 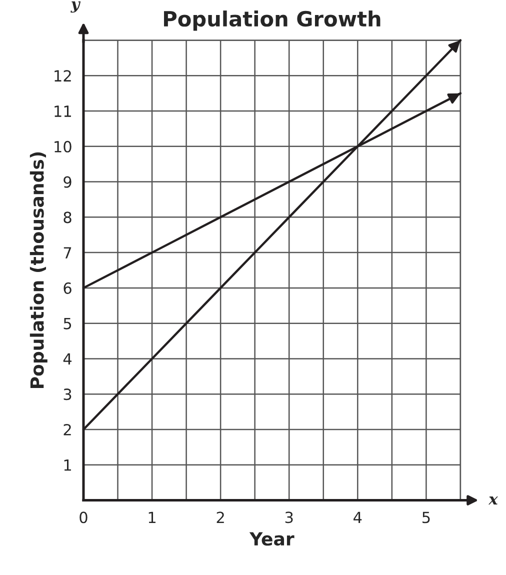 What do you see at coordinates (271, 539) in the screenshot?
I see `x-axis-title: Year` at bounding box center [271, 539].